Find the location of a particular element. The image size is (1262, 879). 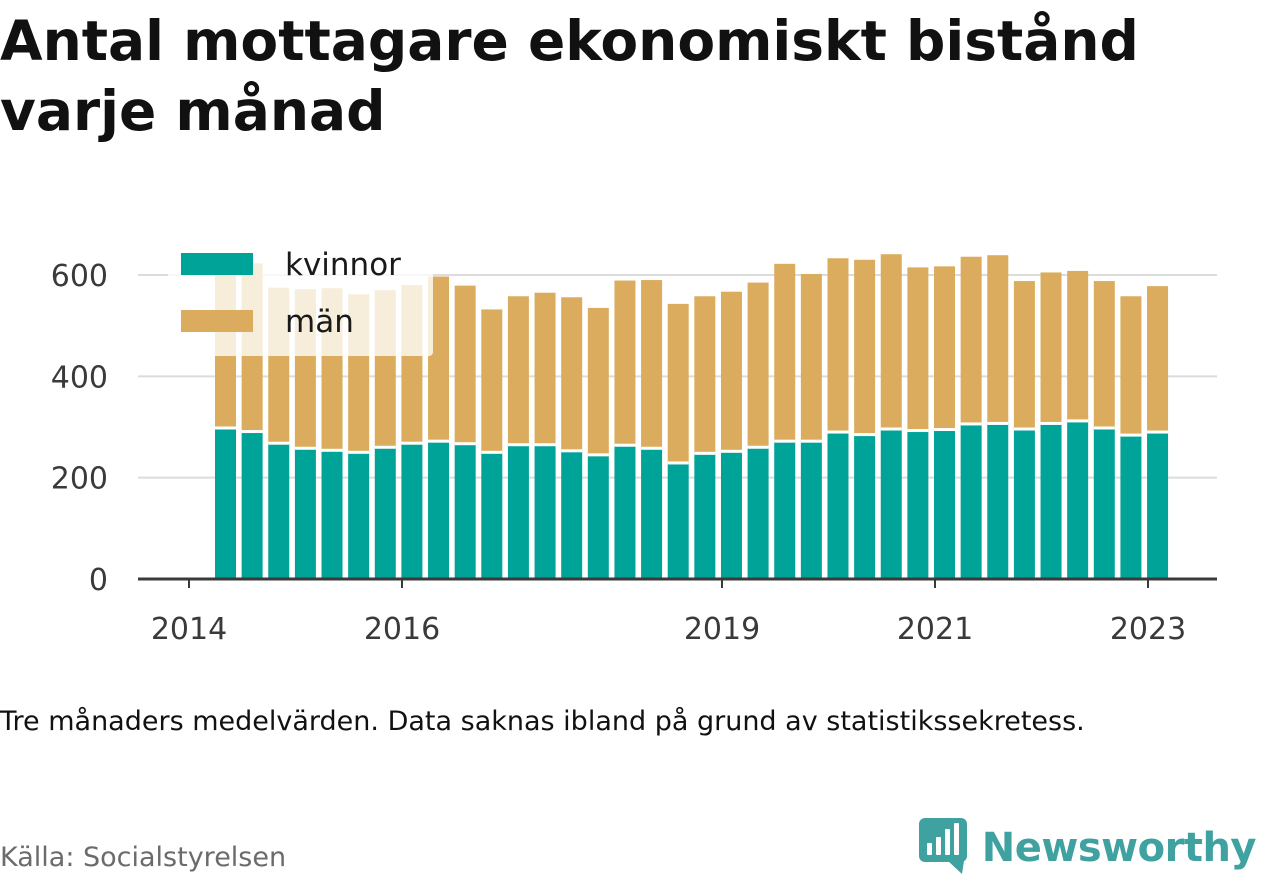

legend: kvinnor män is located at coordinates (300, 297).